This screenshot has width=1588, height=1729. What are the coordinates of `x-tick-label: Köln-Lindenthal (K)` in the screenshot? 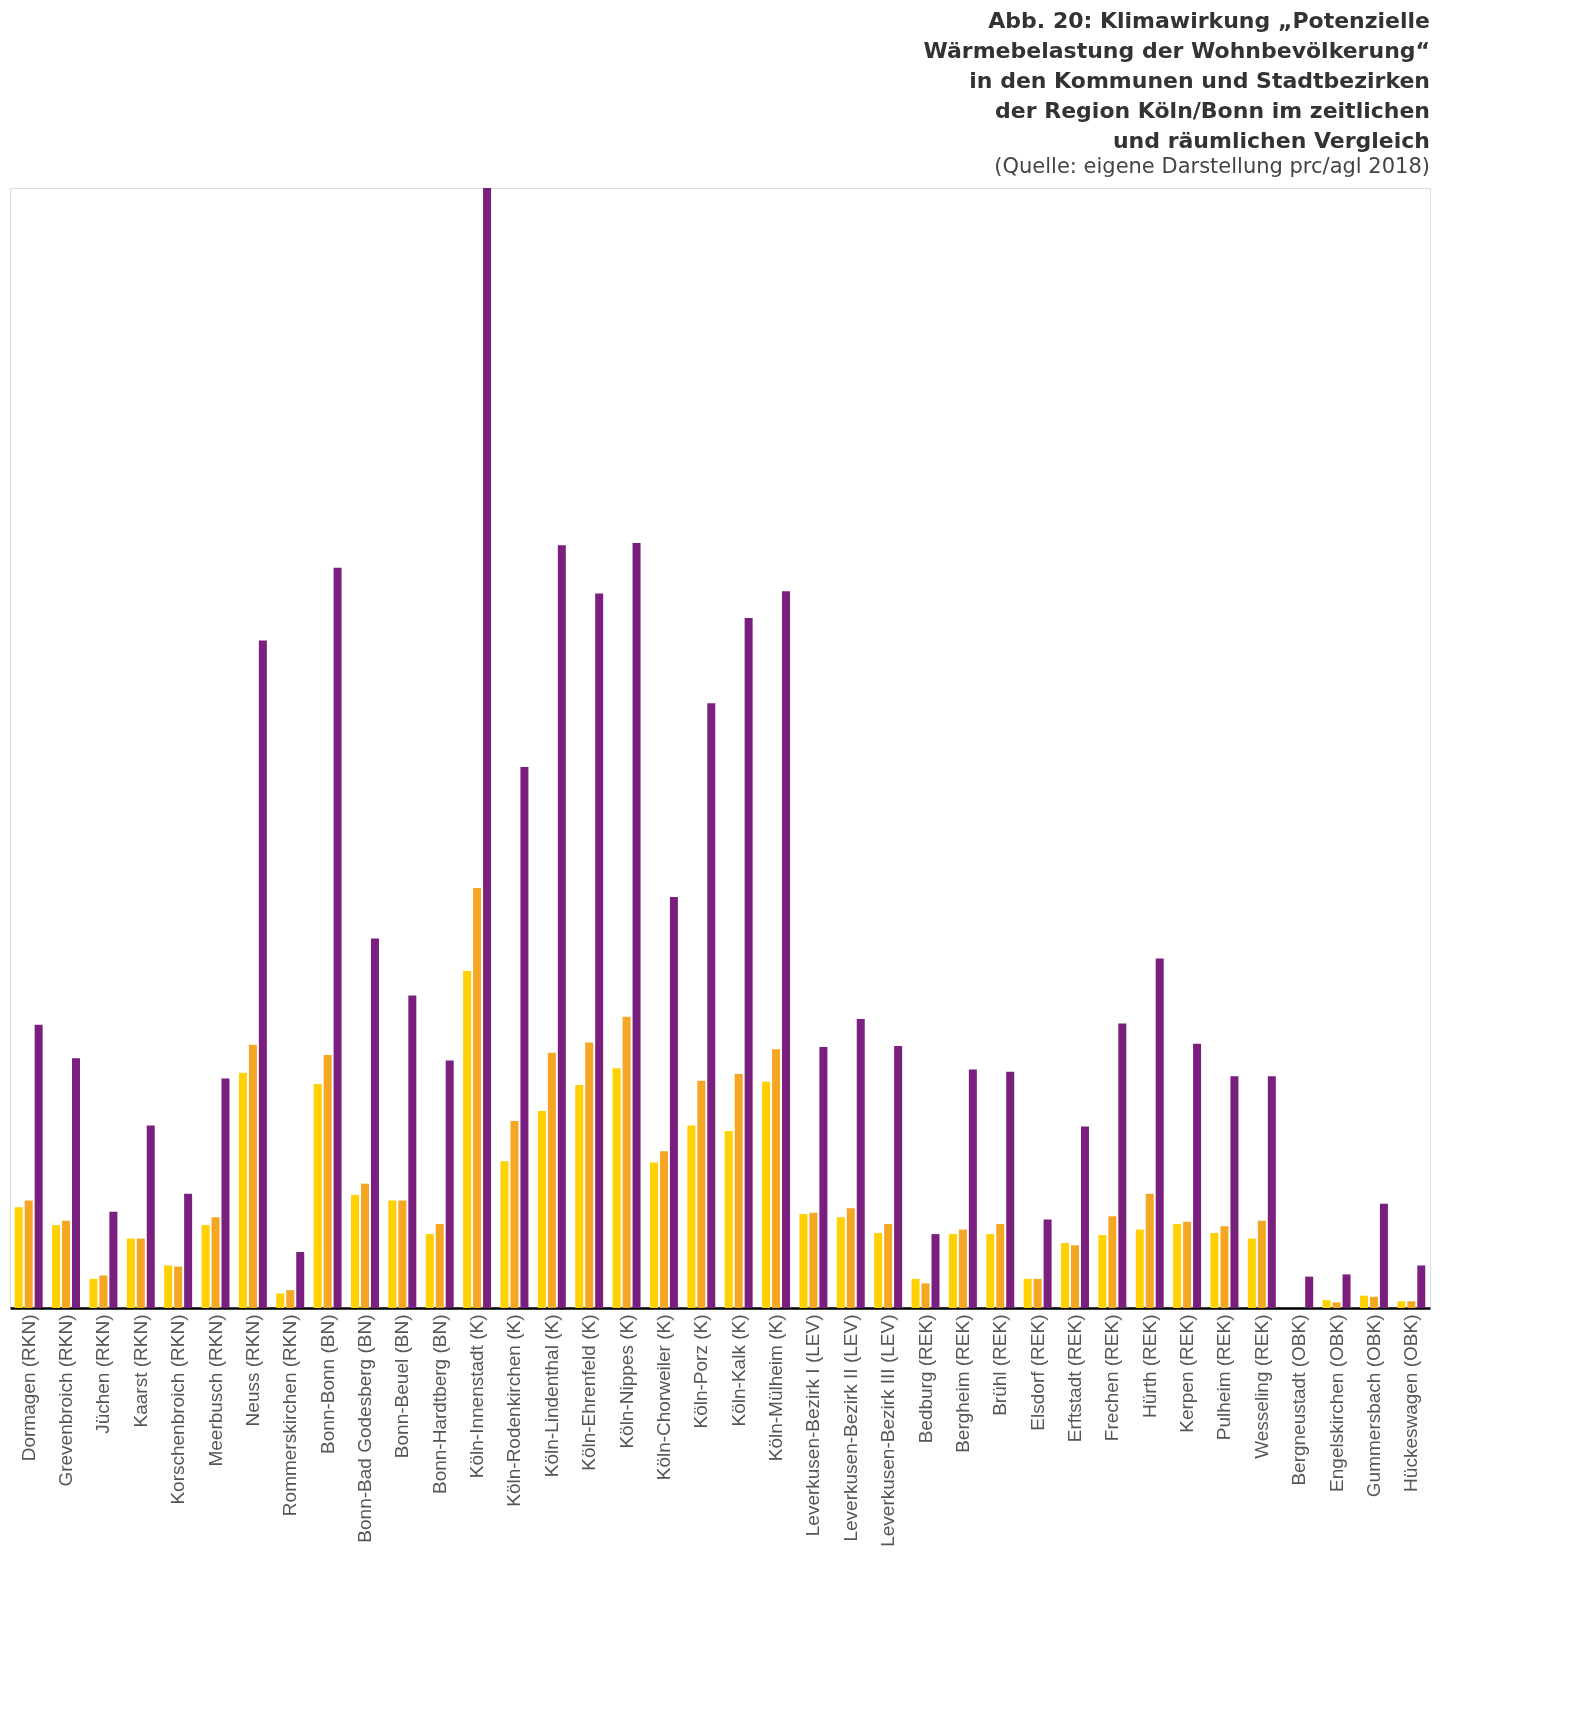 It's located at (551, 1396).